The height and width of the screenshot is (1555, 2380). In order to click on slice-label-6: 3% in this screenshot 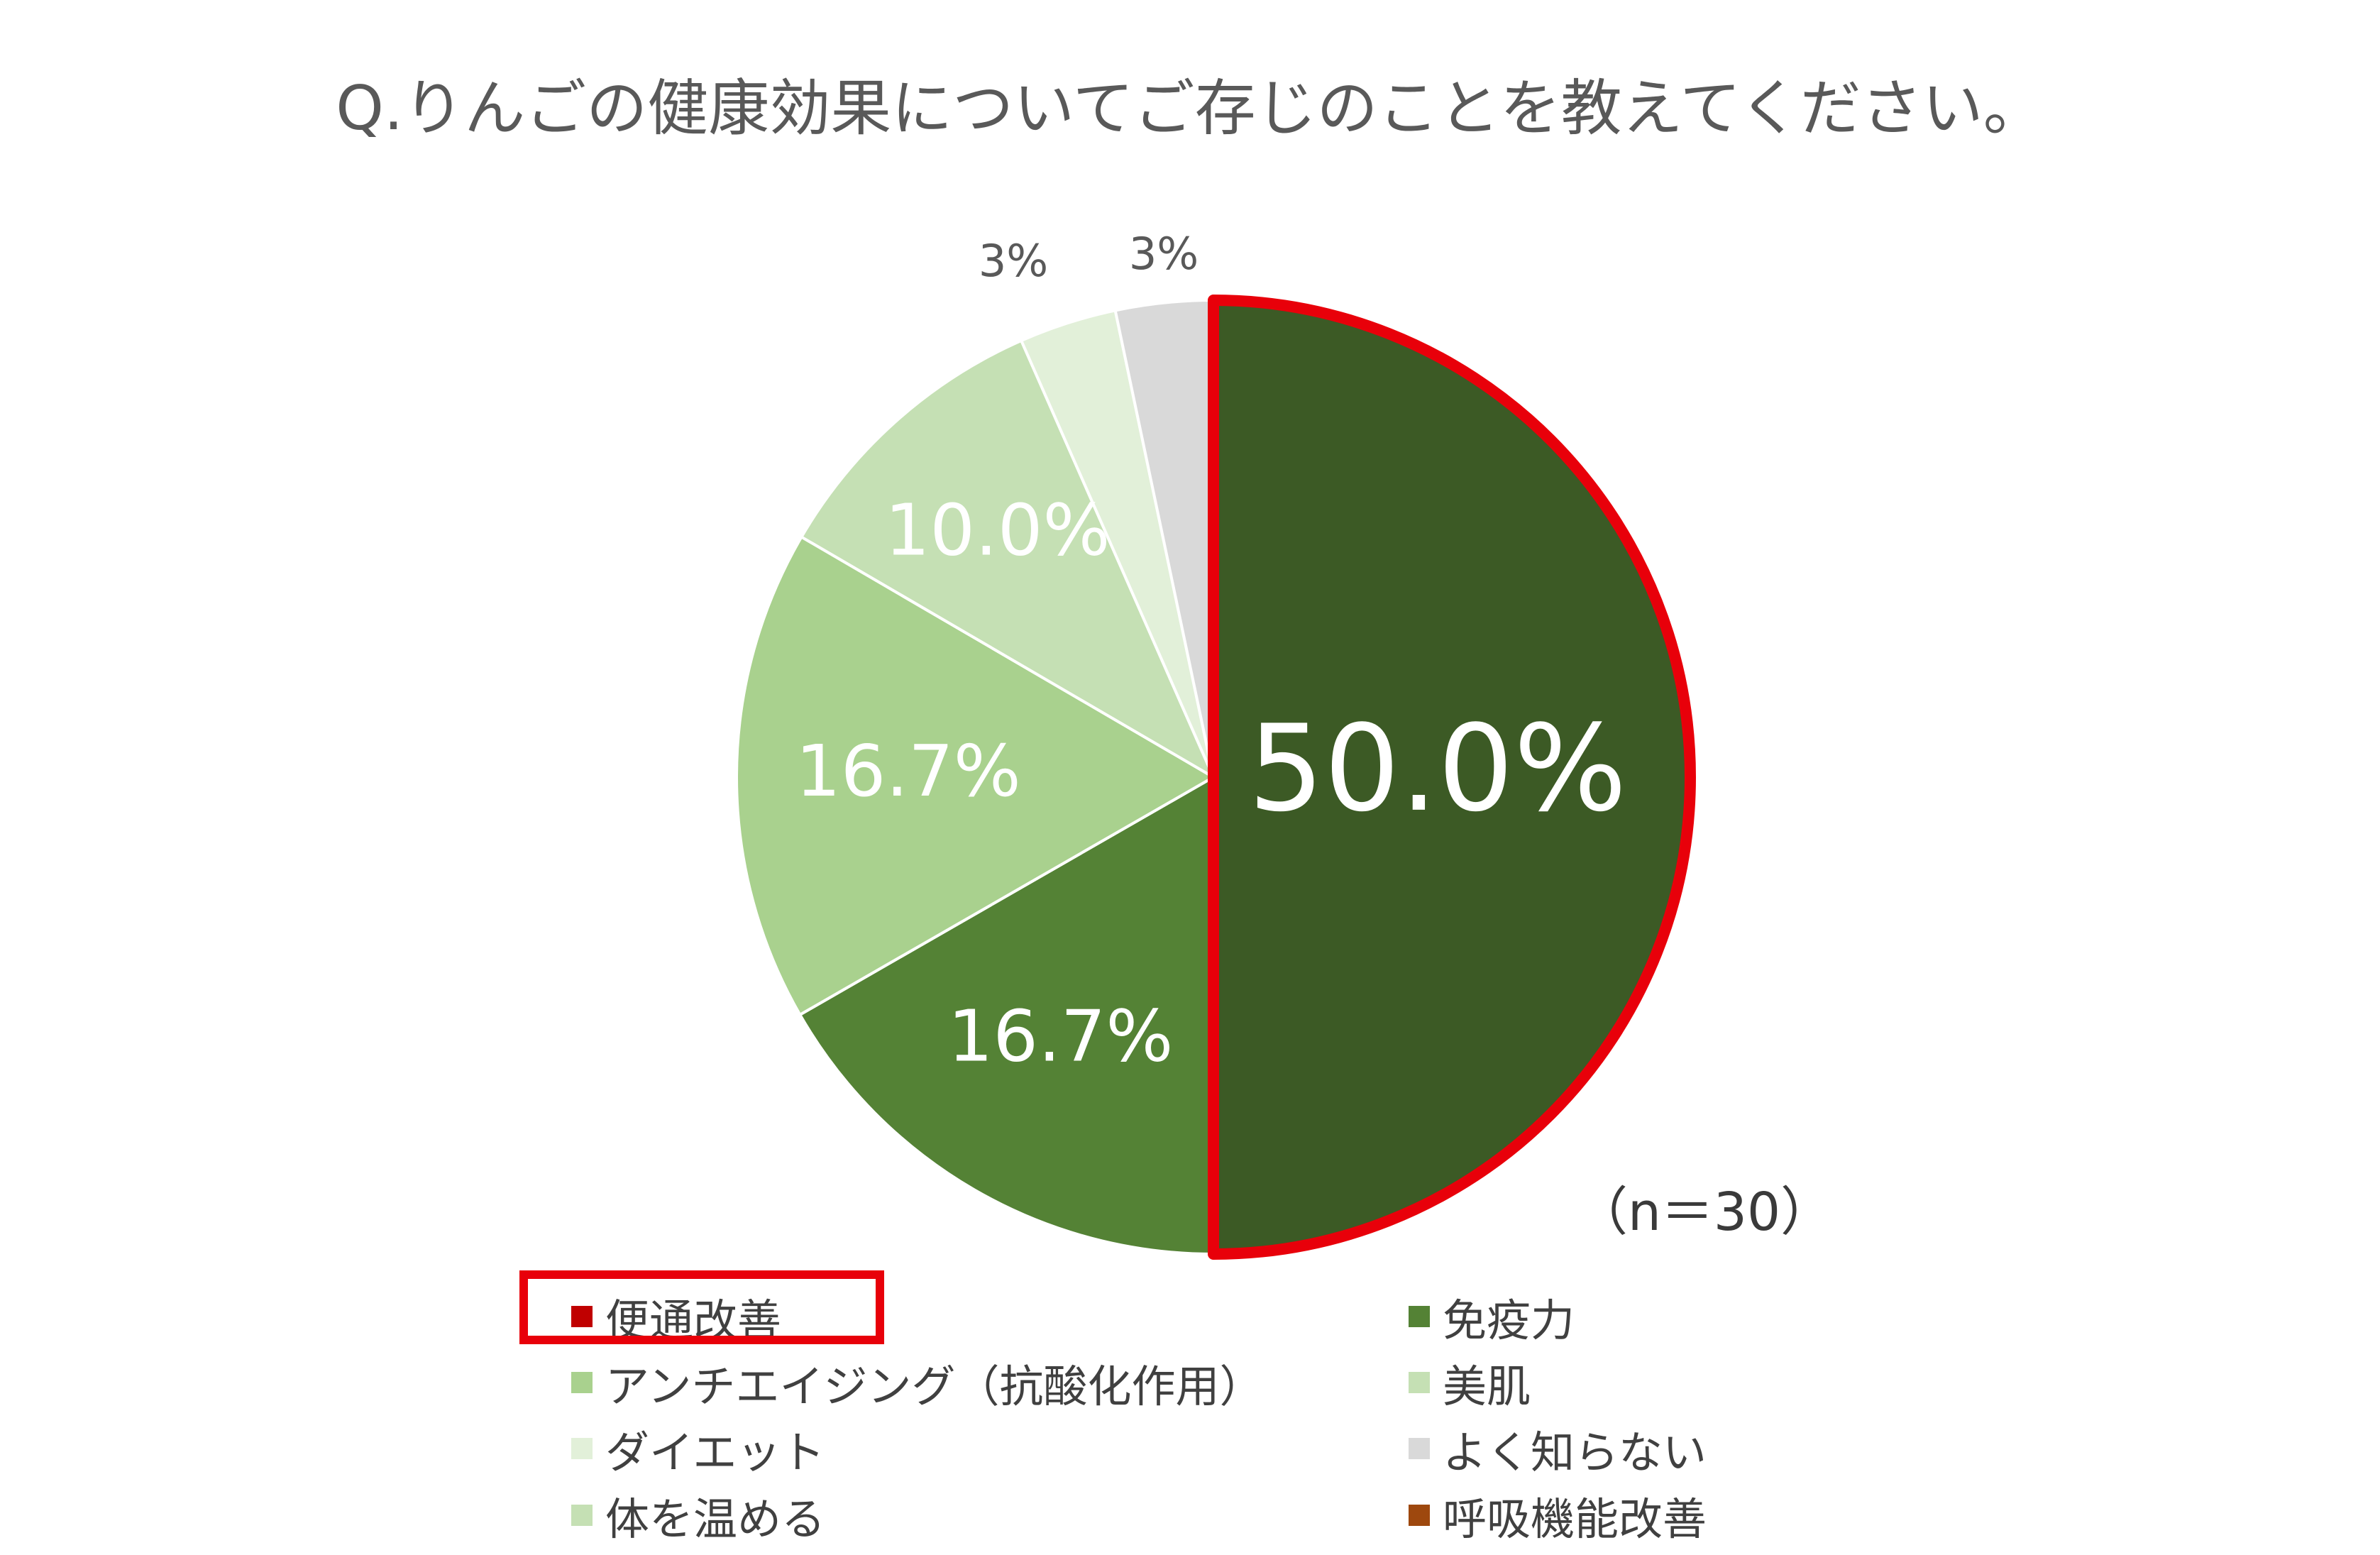, I will do `click(1164, 254)`.